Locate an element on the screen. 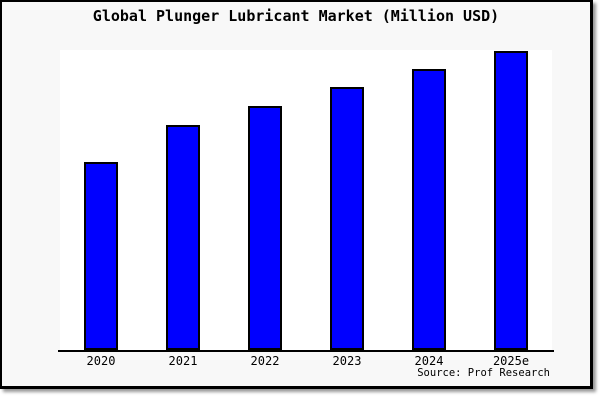  bar-2022 is located at coordinates (265, 228).